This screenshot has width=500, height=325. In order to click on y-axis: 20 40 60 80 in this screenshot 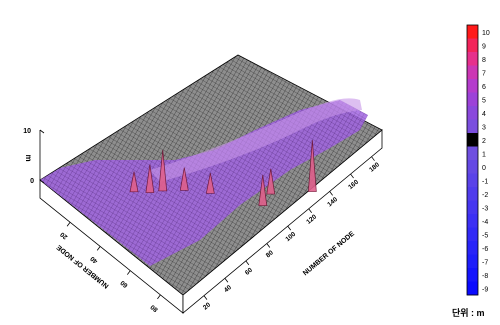, I will do `click(110, 267)`.